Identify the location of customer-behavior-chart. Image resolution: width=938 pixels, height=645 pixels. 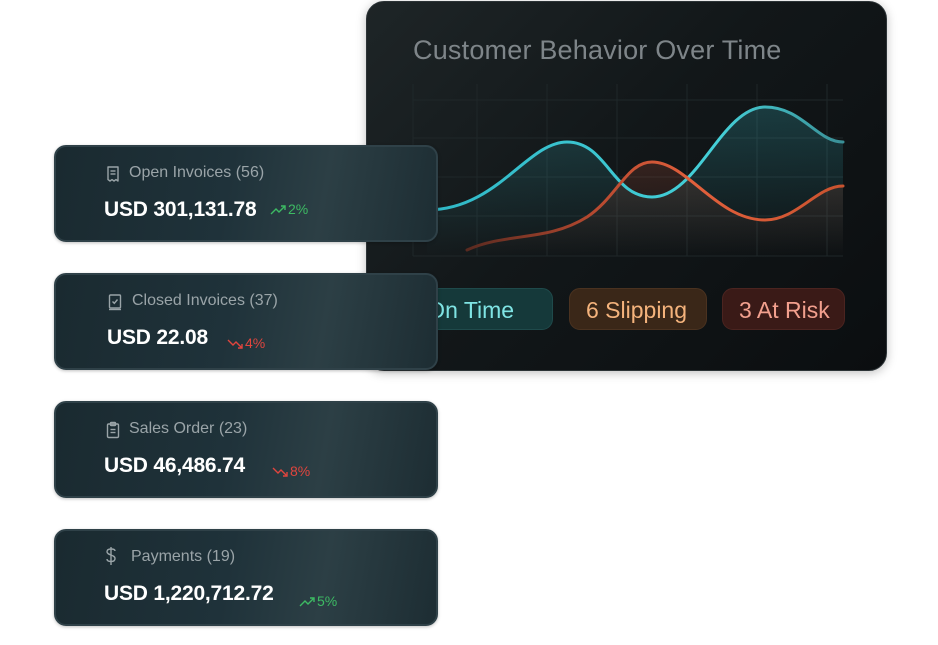
(628, 170).